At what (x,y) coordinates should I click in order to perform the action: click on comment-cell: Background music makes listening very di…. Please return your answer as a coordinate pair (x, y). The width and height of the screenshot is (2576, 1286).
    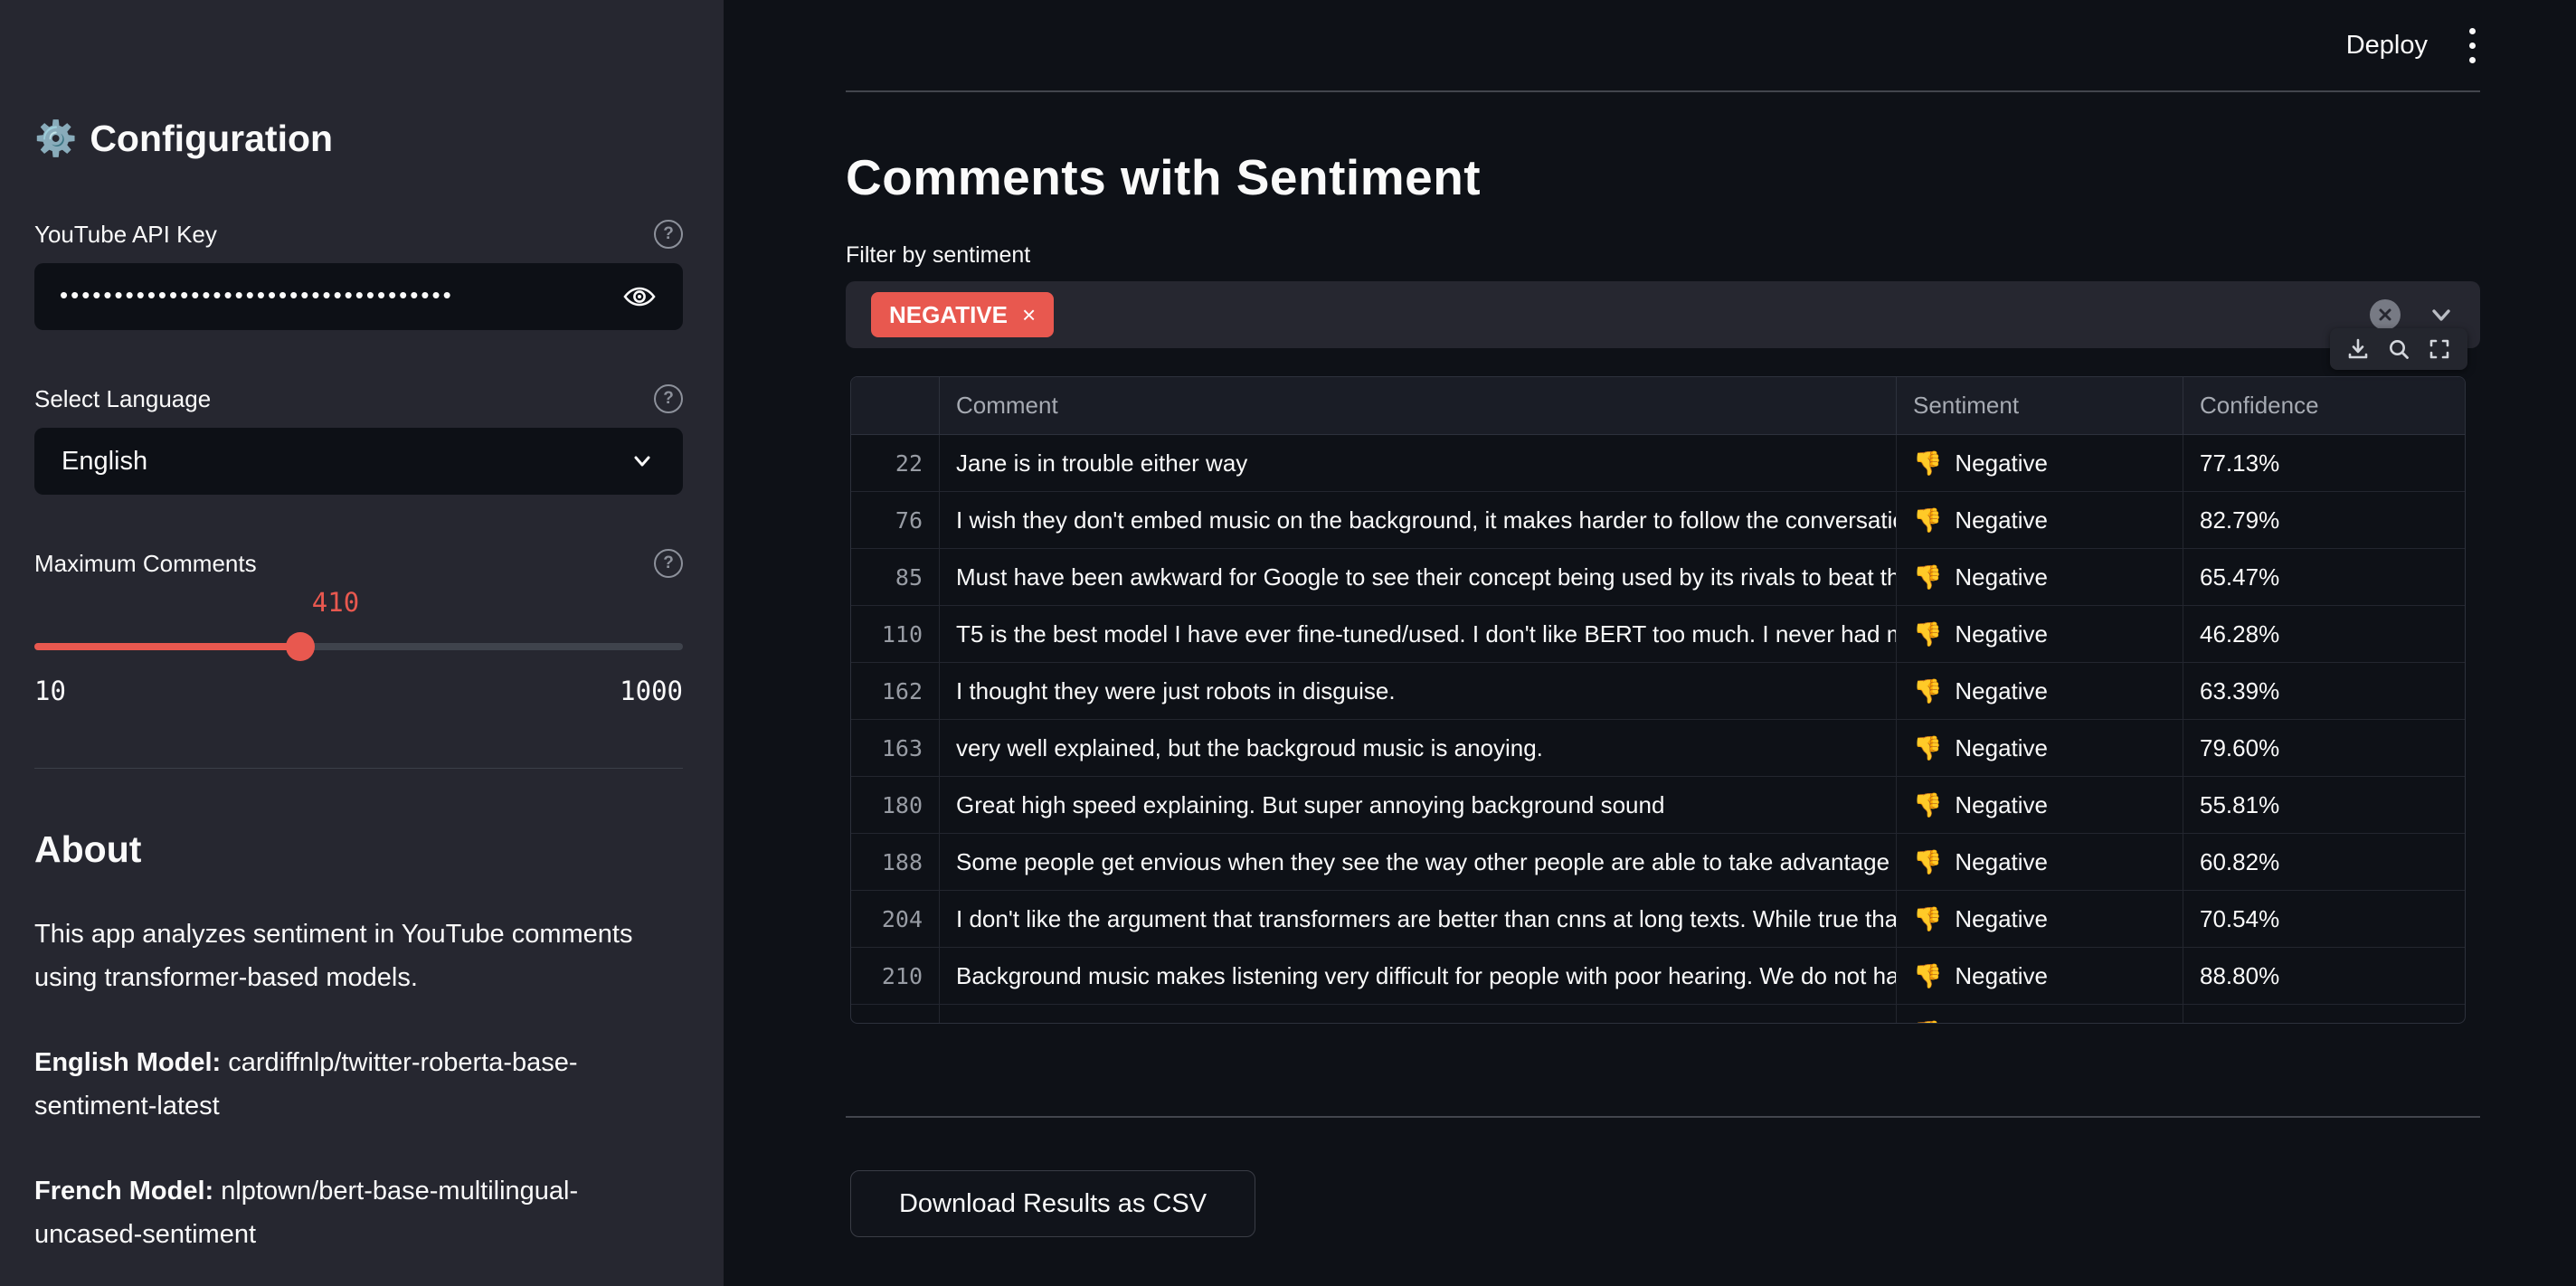
    Looking at the image, I should click on (1419, 976).